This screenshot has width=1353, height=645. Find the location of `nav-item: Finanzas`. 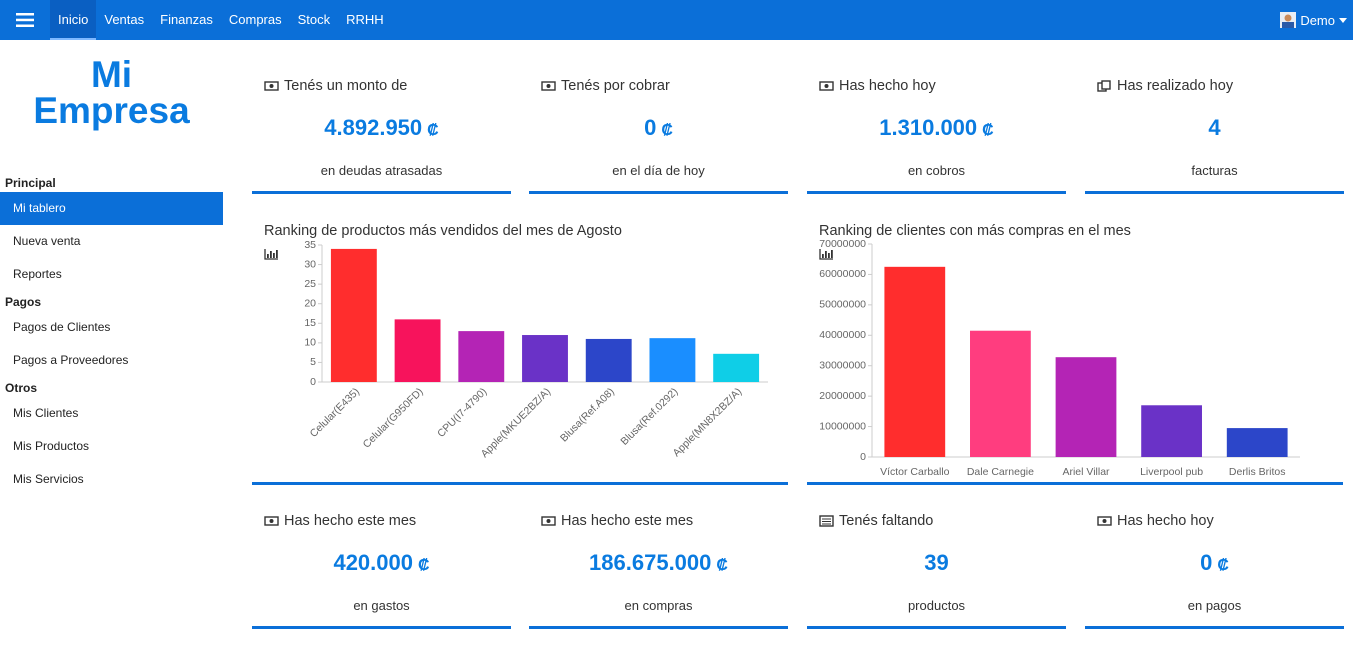

nav-item: Finanzas is located at coordinates (186, 19).